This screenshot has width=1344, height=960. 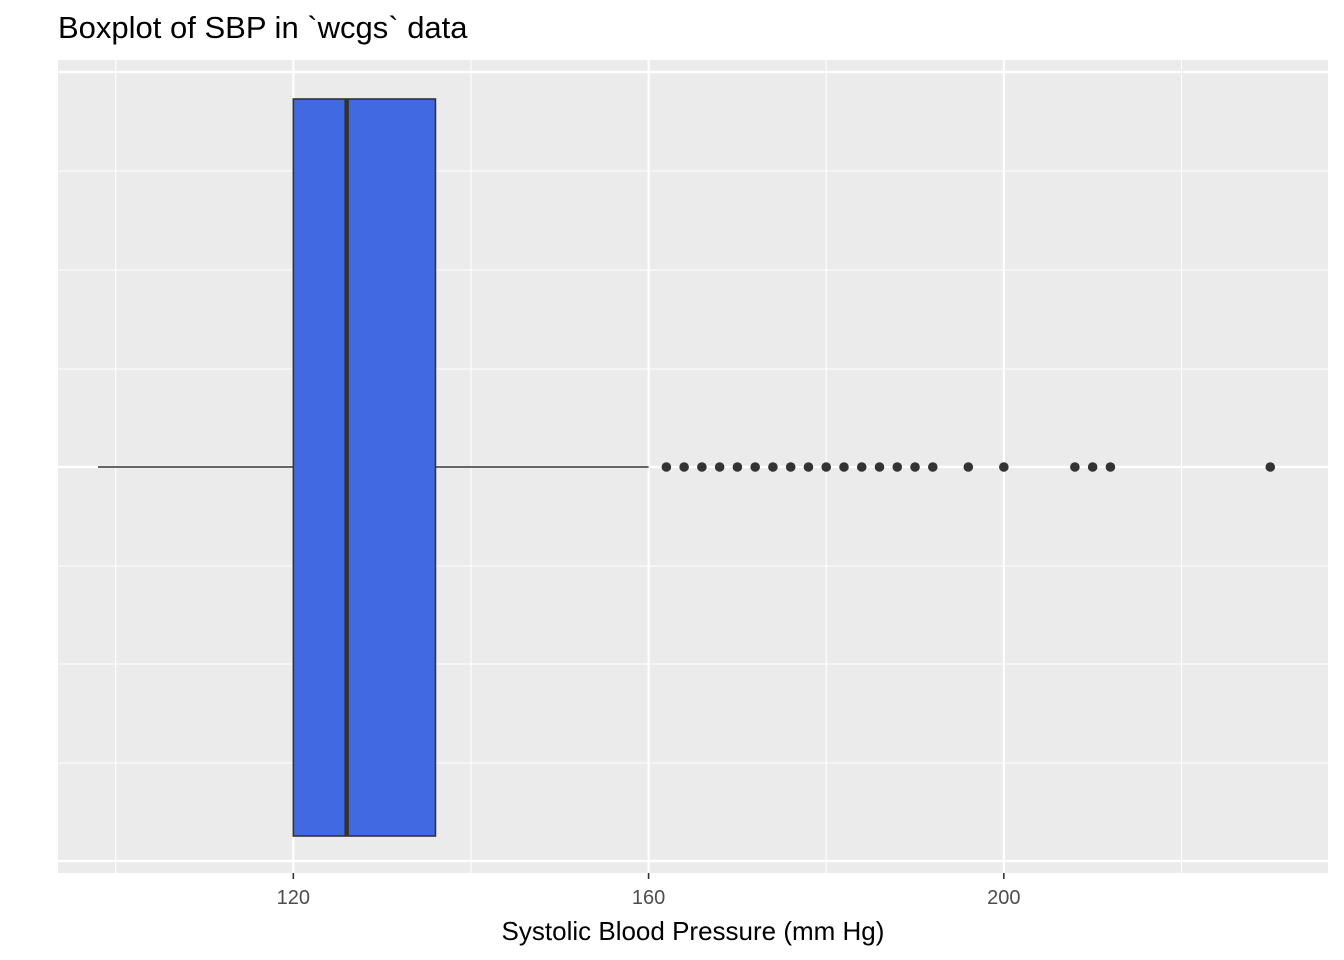 I want to click on outlier-points, so click(x=968, y=467).